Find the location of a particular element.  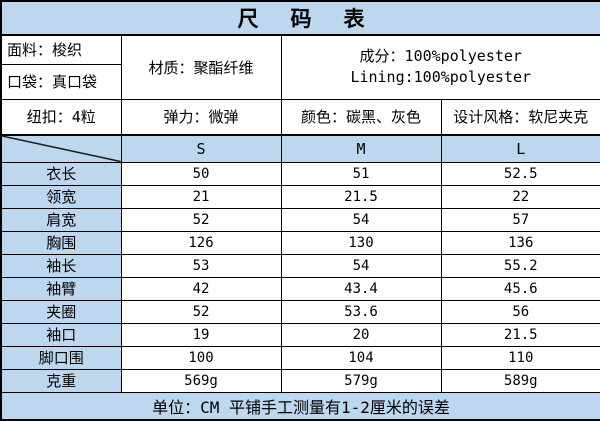

row-label: 袖臂 is located at coordinates (61, 288).